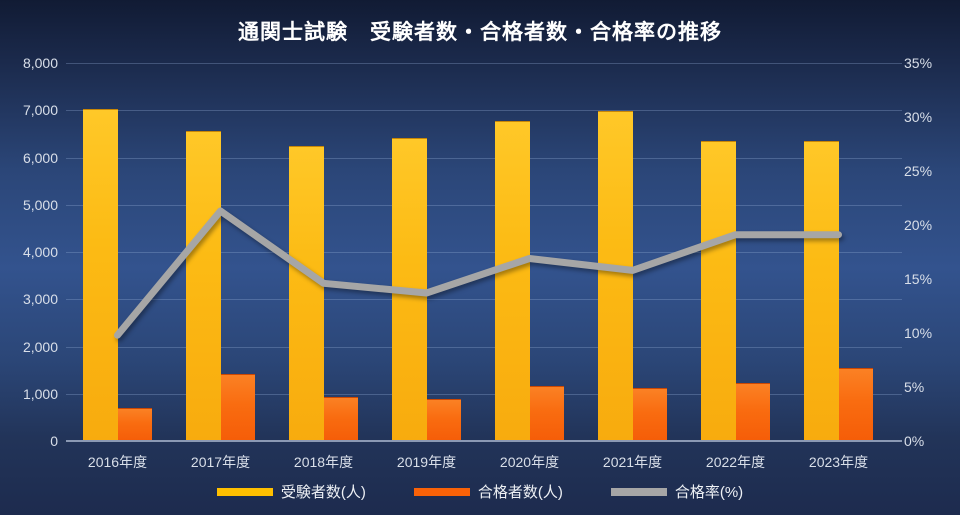 Image resolution: width=960 pixels, height=515 pixels. What do you see at coordinates (709, 492) in the screenshot?
I see `legend-label: 合格率(%)` at bounding box center [709, 492].